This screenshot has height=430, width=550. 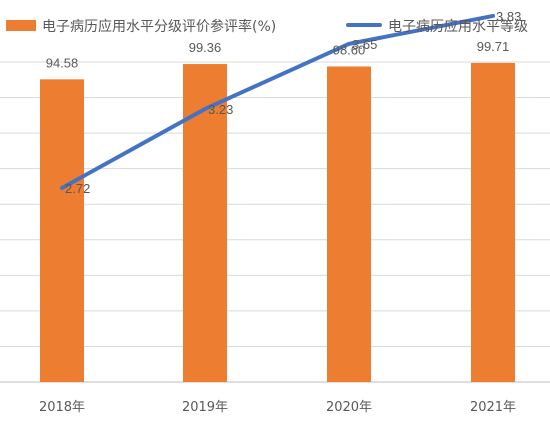 I want to click on line-value-label: 3.83, so click(x=508, y=16).